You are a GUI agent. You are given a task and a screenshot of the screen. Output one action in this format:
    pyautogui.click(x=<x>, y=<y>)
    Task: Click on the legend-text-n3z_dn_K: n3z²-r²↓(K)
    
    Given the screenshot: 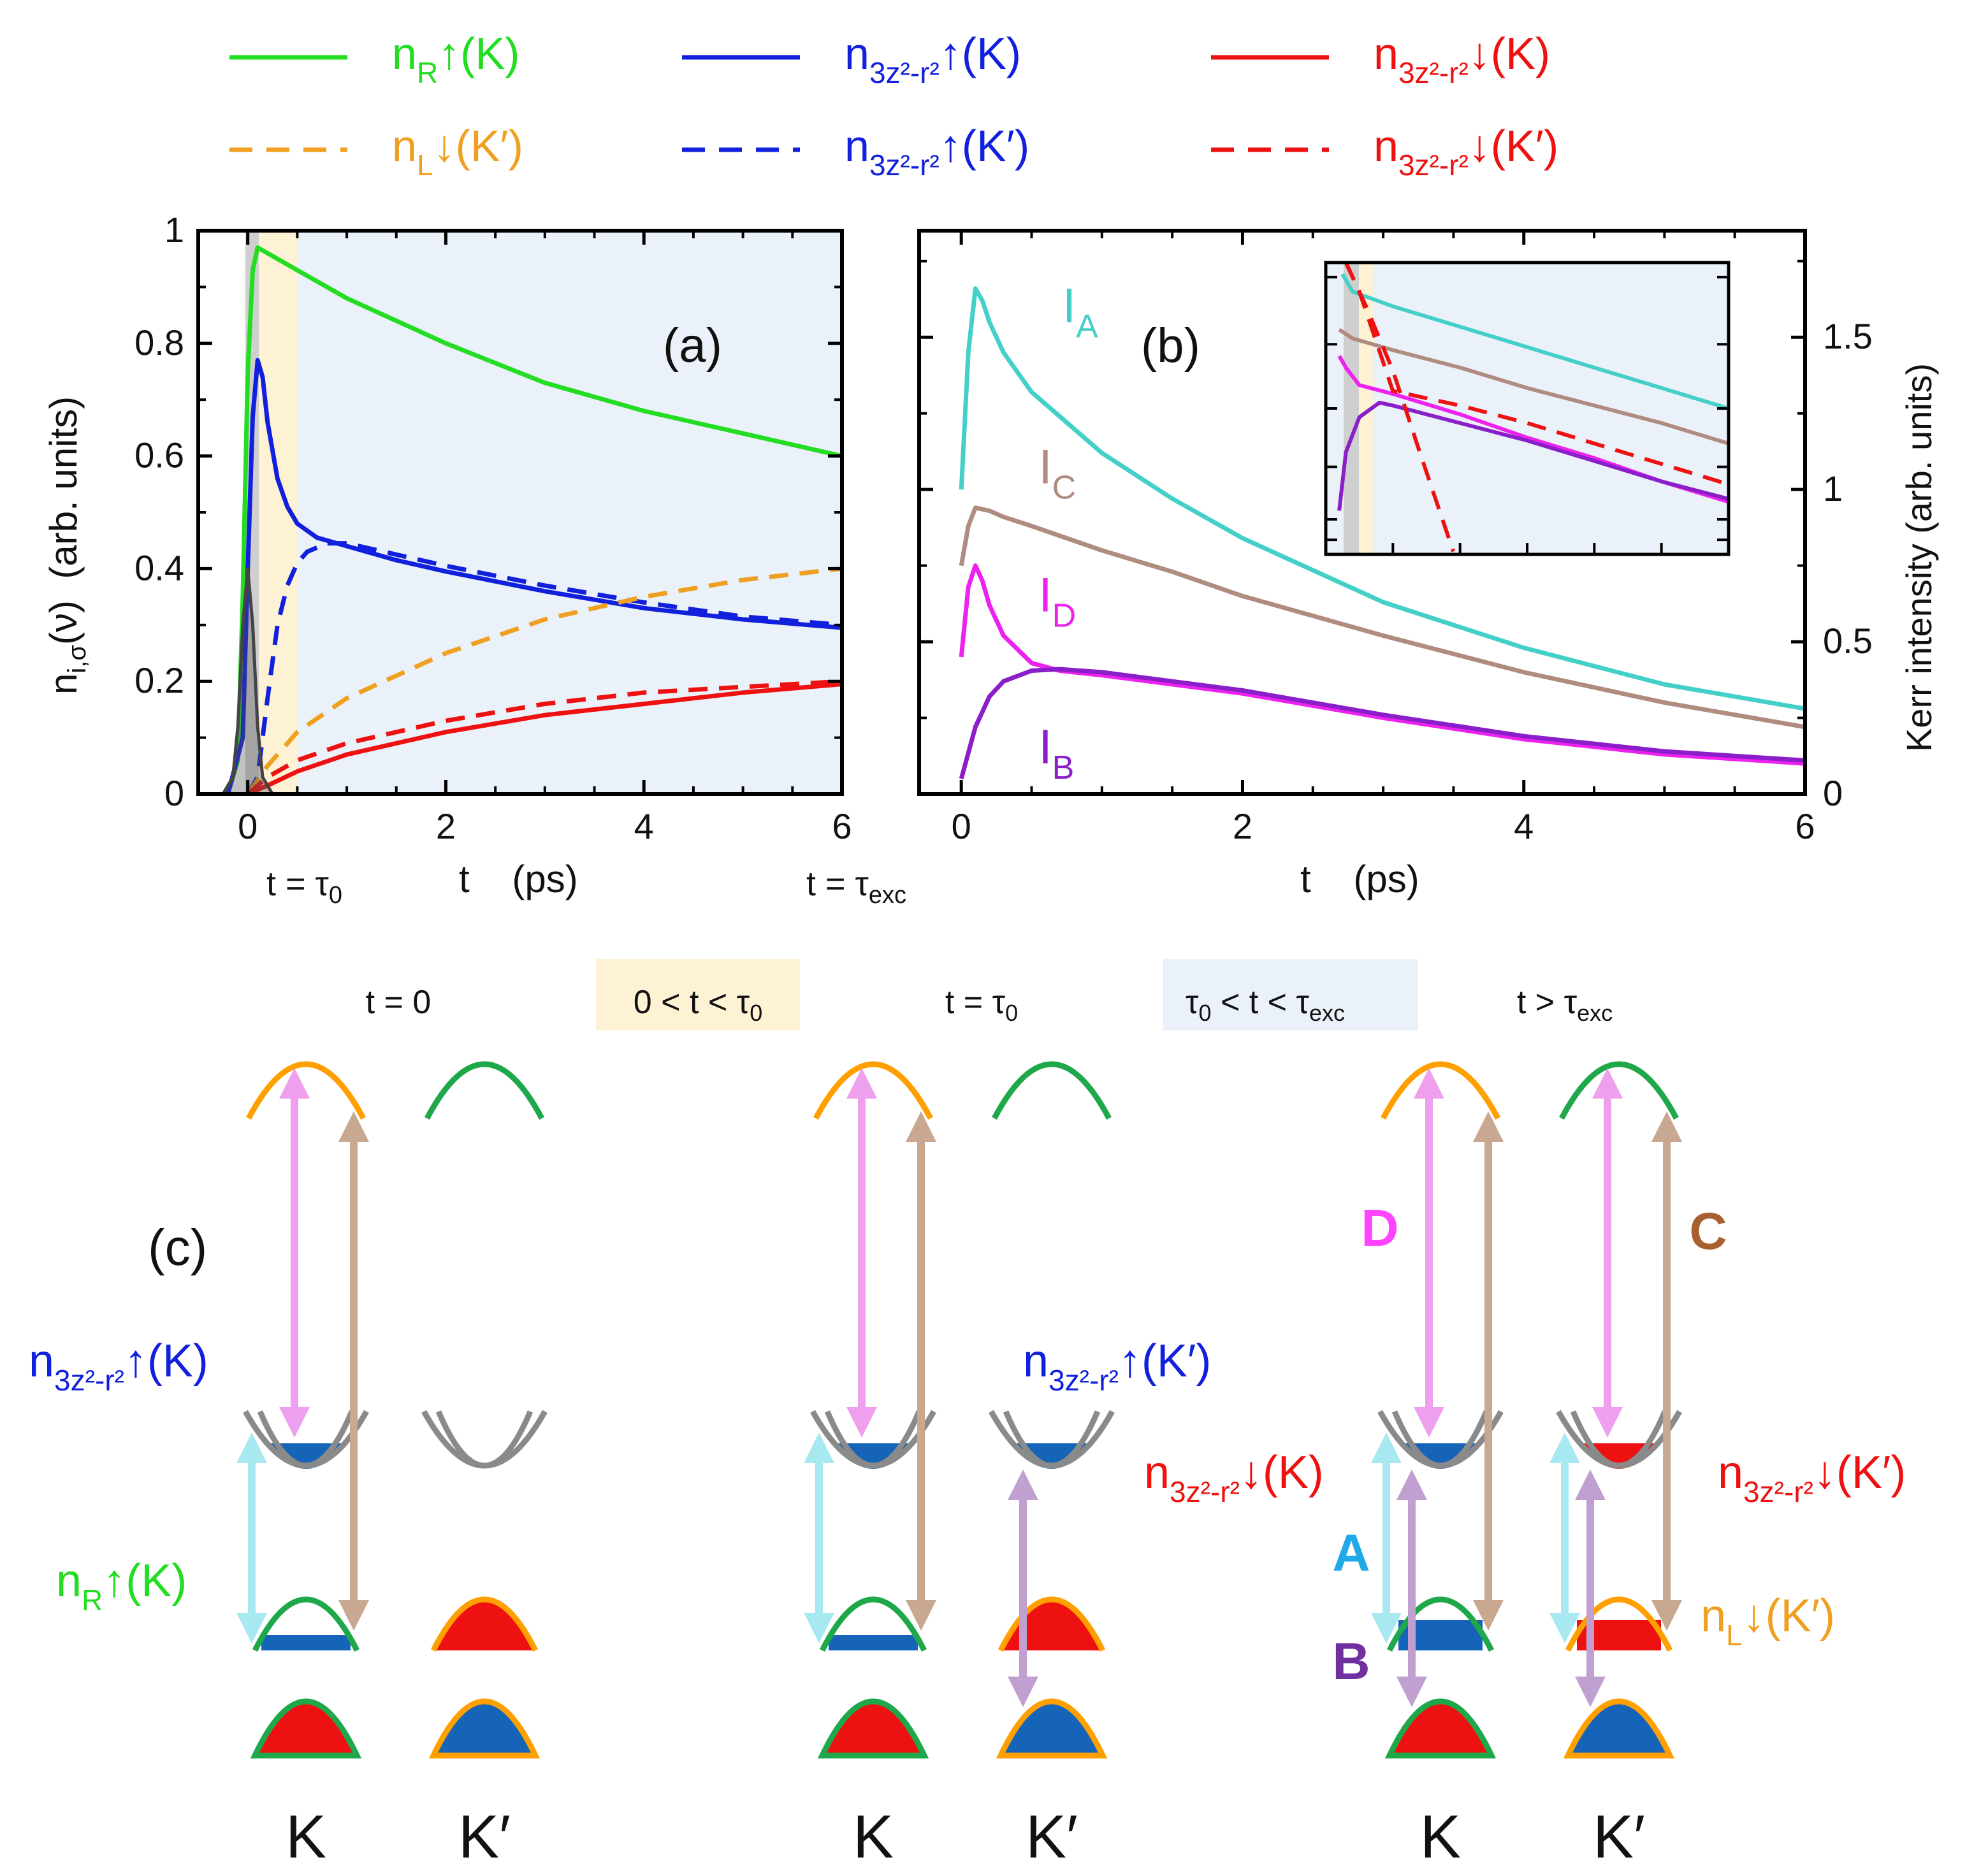 What is the action you would take?
    pyautogui.click(x=1462, y=59)
    